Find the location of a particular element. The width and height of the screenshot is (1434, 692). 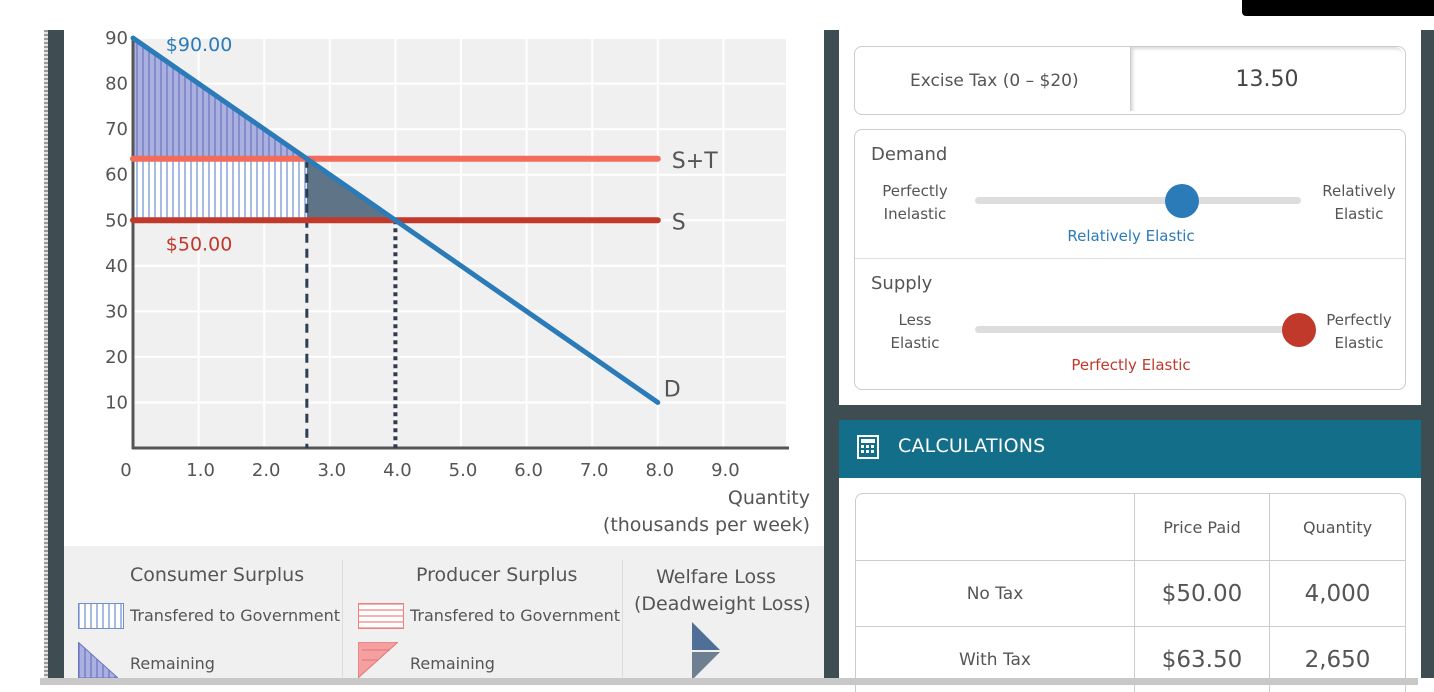

horizontal-scrollbar is located at coordinates (729, 681).